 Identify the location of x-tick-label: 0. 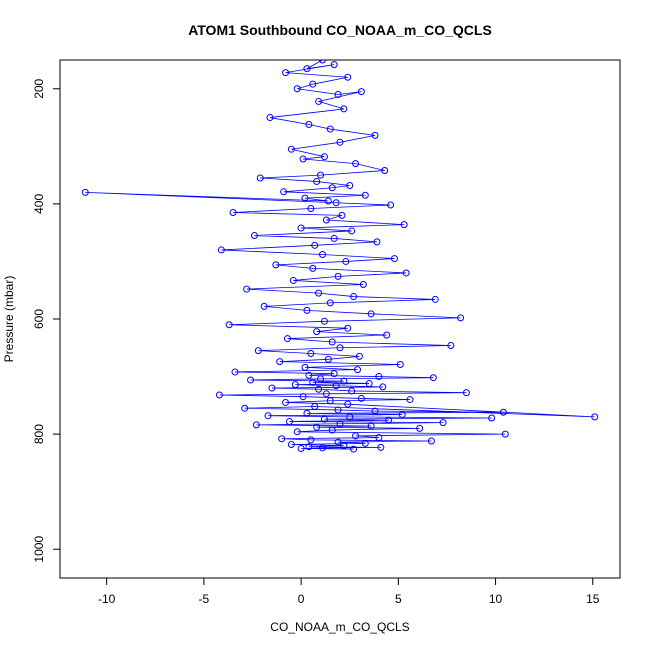
(301, 599).